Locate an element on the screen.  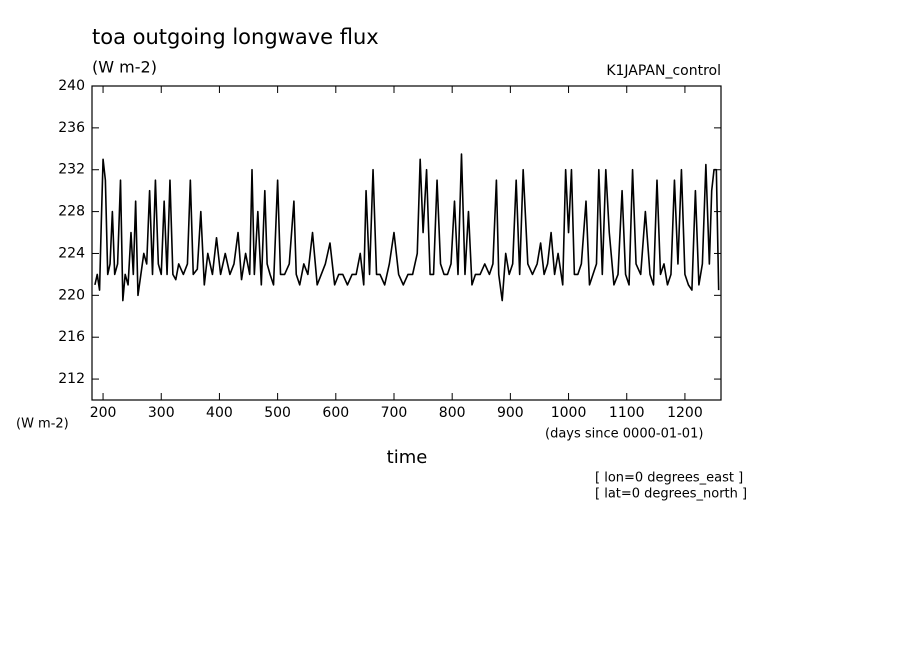
x-tick-label: 200 is located at coordinates (103, 413).